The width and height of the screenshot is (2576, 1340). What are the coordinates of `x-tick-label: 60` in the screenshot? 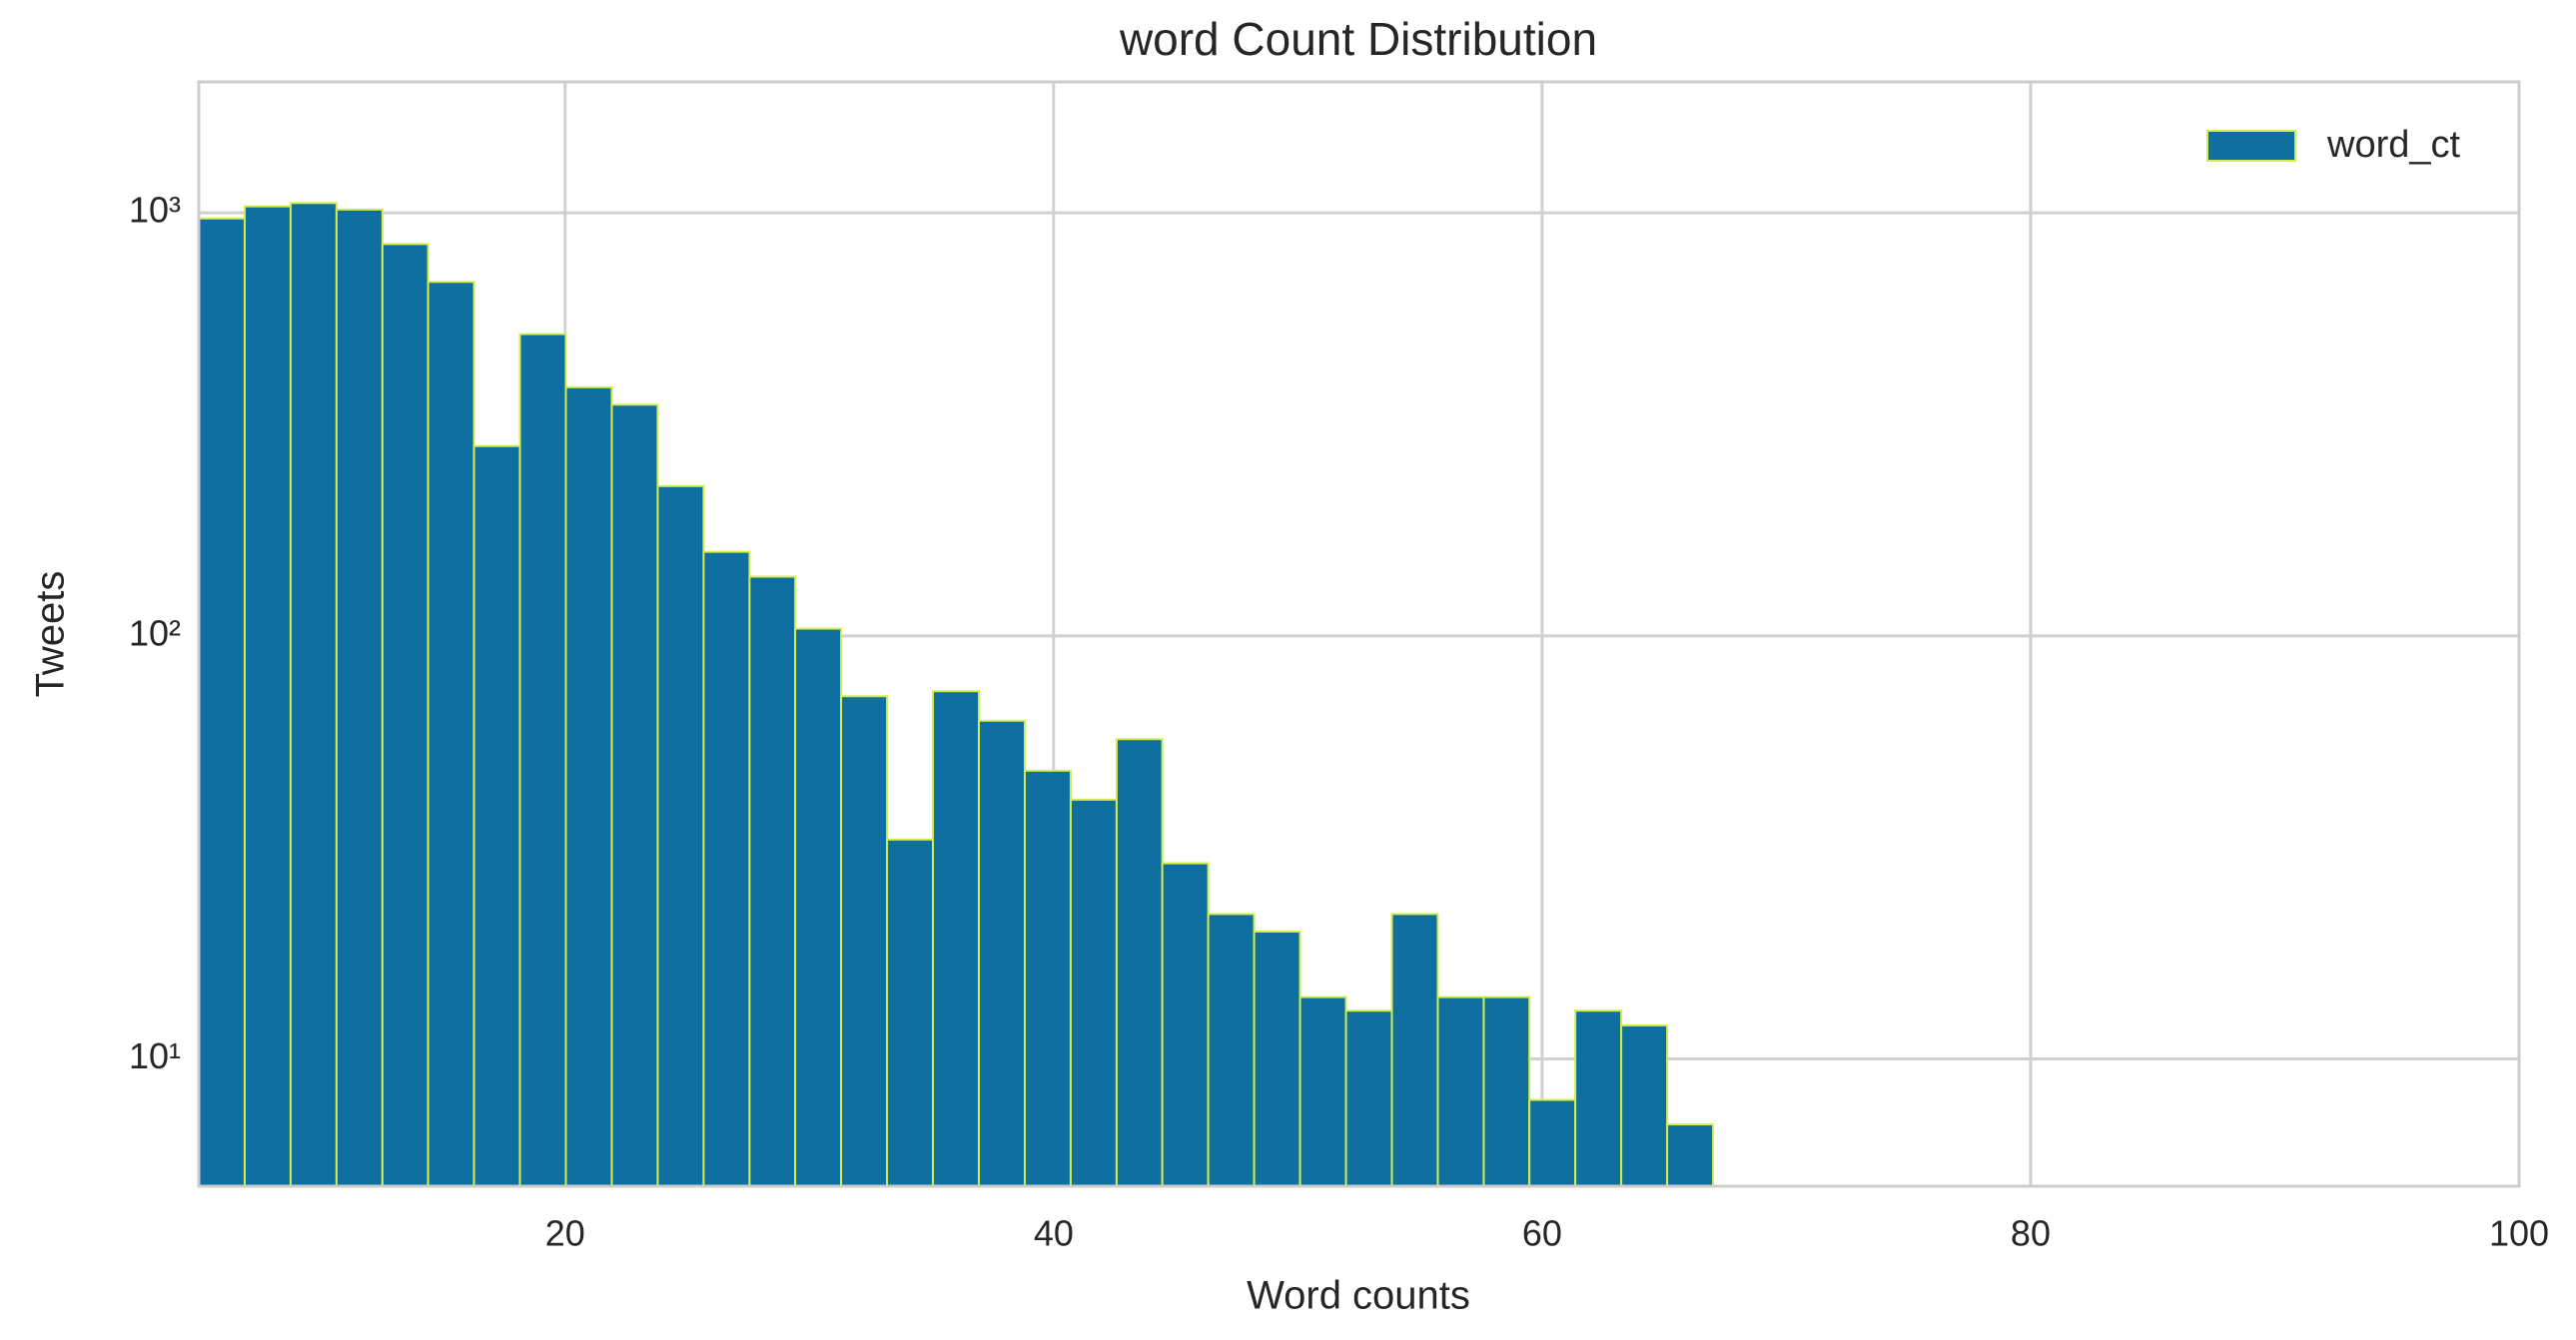 It's located at (1542, 1234).